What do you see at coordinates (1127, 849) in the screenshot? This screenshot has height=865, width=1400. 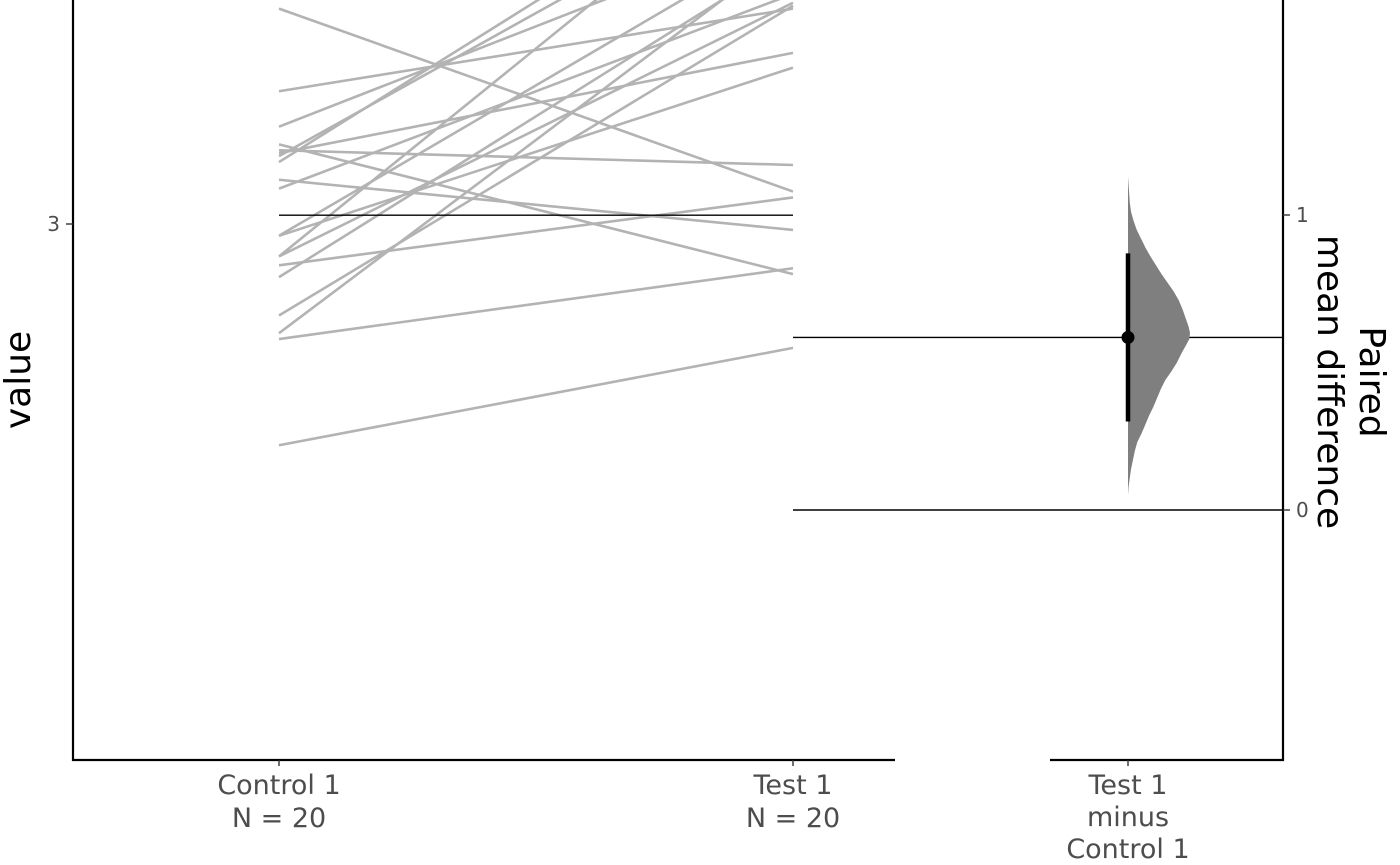 I see `comparison-label-line: Control 1` at bounding box center [1127, 849].